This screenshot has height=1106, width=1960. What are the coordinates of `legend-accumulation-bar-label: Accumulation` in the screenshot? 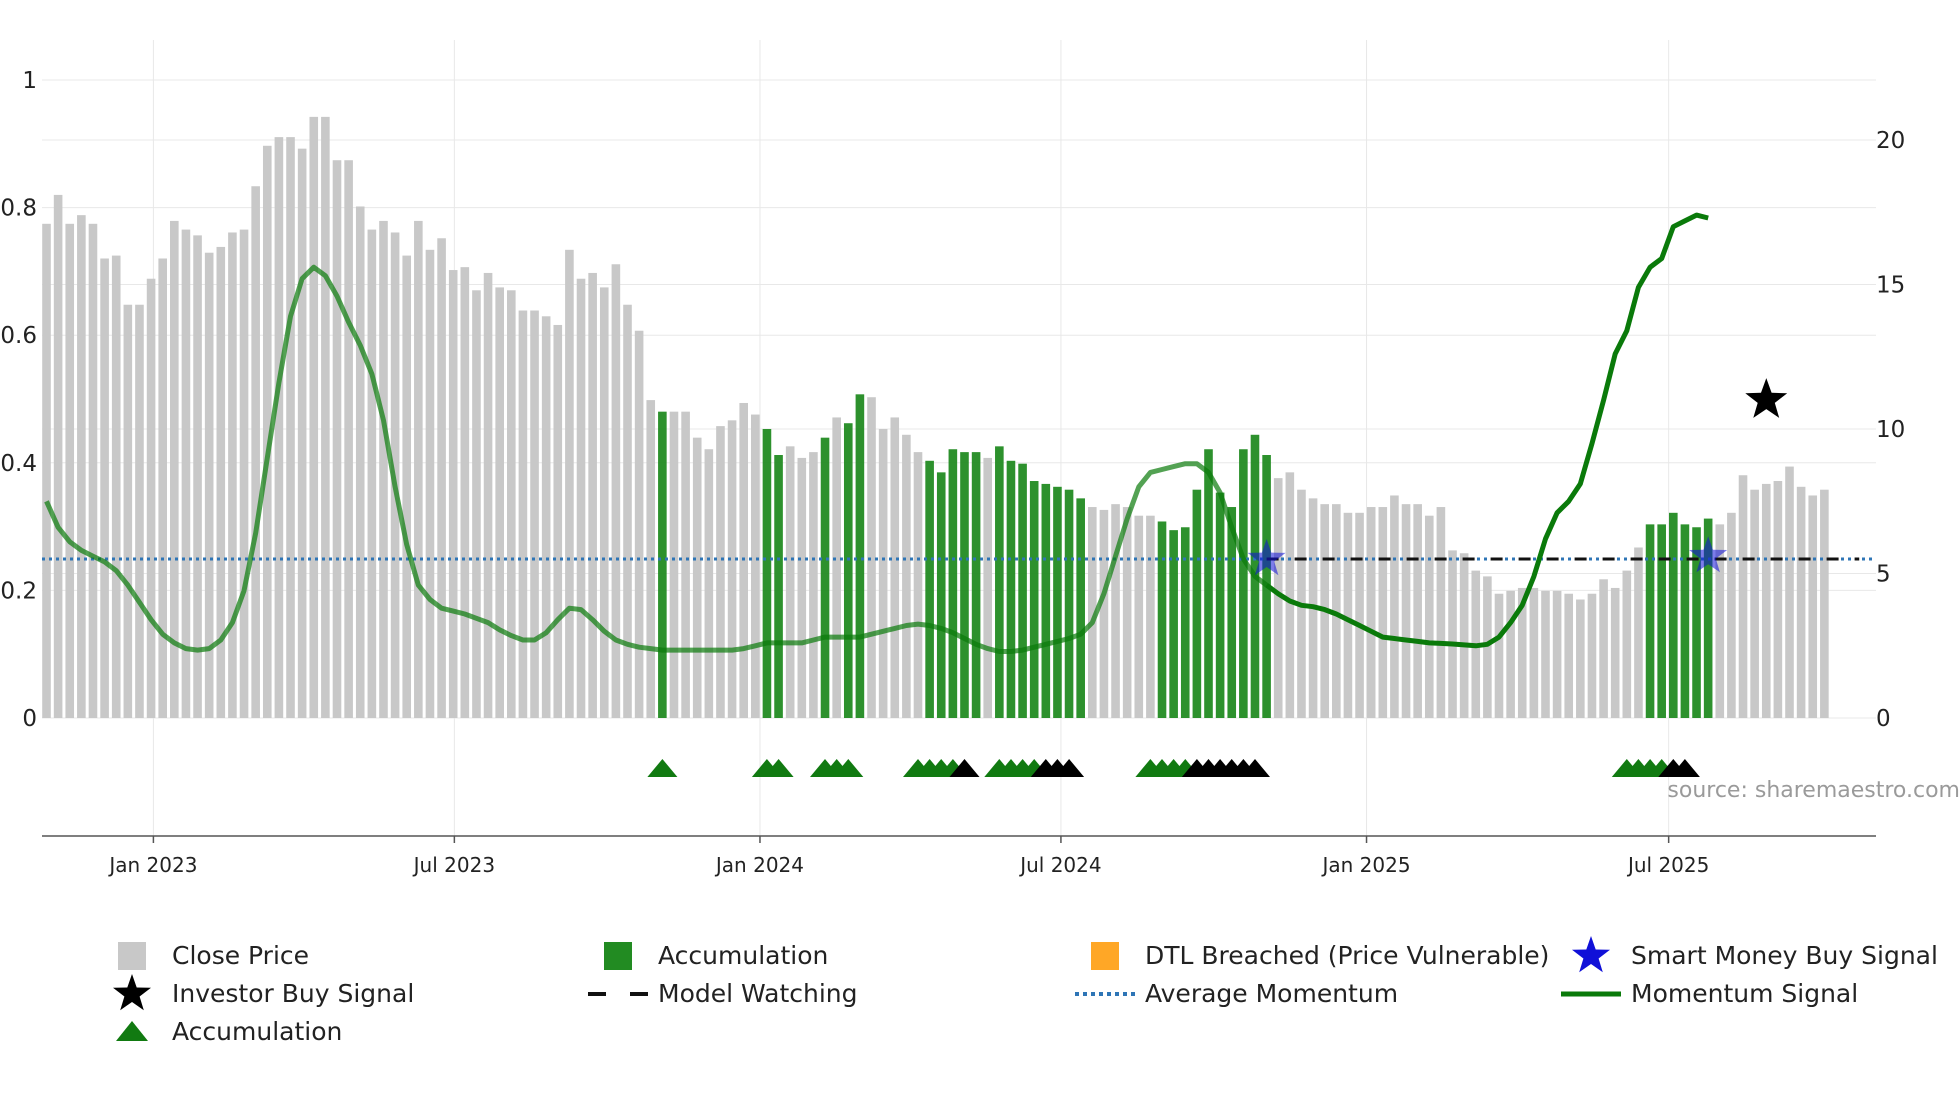 It's located at (743, 955).